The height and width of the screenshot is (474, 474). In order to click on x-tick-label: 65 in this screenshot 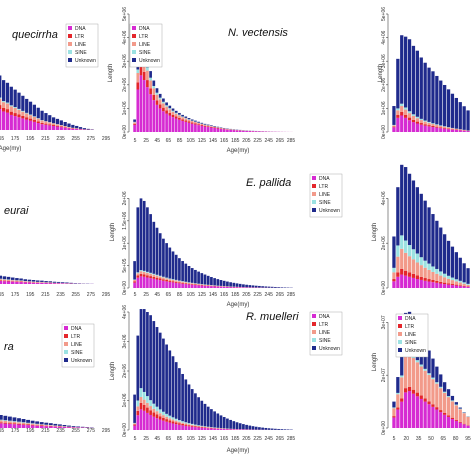, I will do `click(169, 439)`.